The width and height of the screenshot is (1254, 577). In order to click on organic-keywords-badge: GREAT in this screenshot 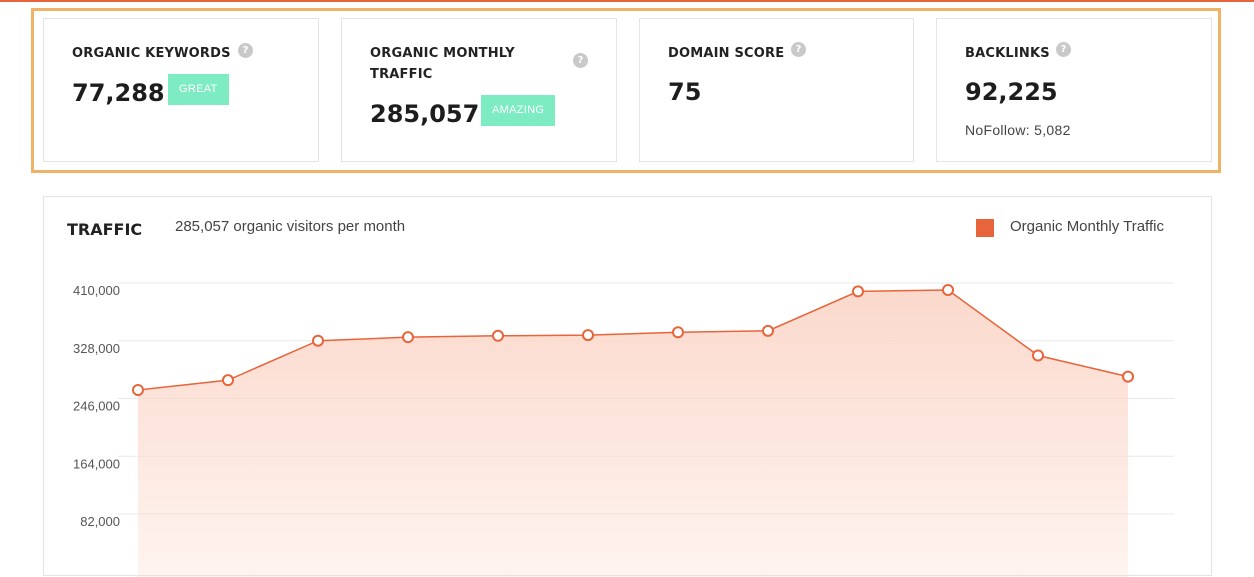, I will do `click(198, 89)`.